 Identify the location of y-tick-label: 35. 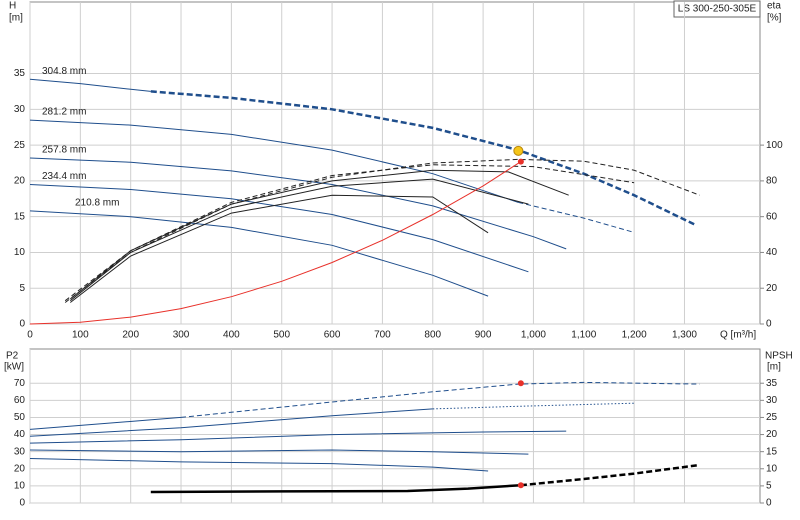
(20, 73).